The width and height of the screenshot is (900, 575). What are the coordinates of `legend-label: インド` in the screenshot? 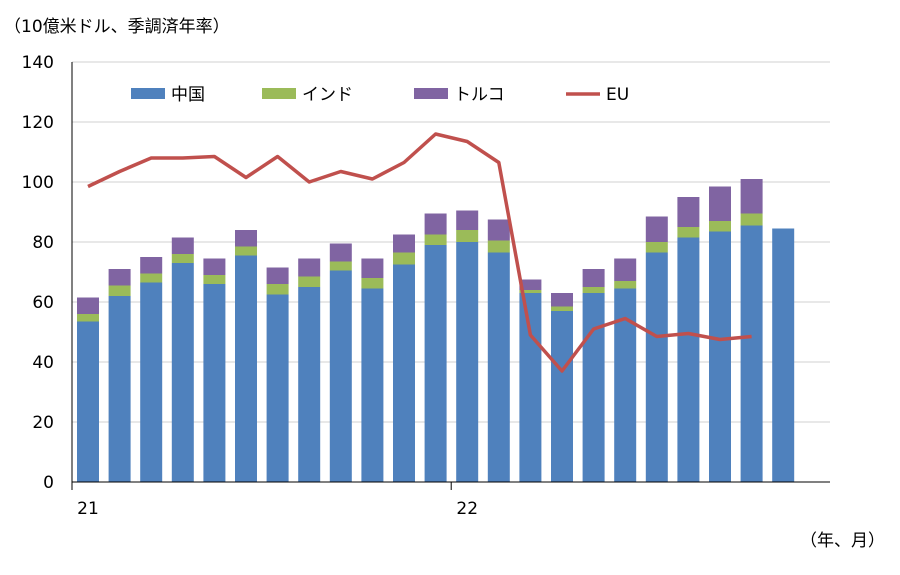 It's located at (327, 95).